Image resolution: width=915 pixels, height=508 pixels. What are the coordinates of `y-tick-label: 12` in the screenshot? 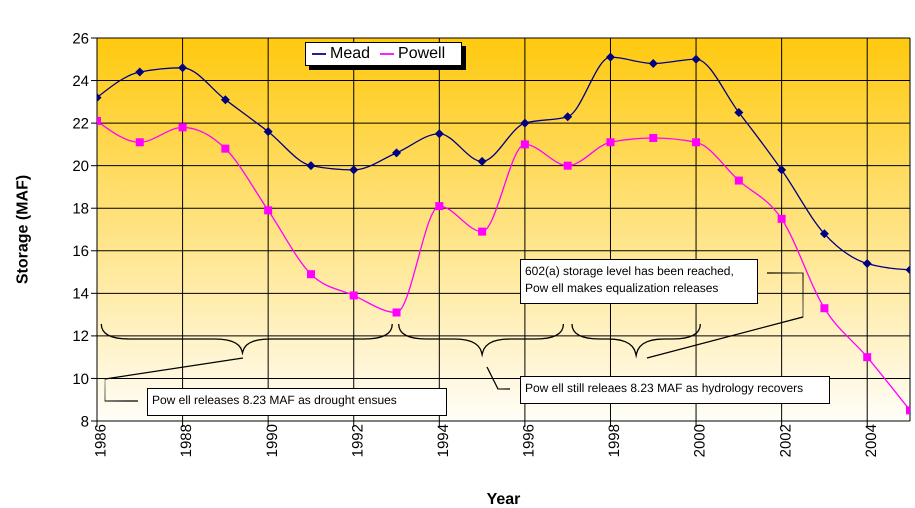 It's located at (80, 337).